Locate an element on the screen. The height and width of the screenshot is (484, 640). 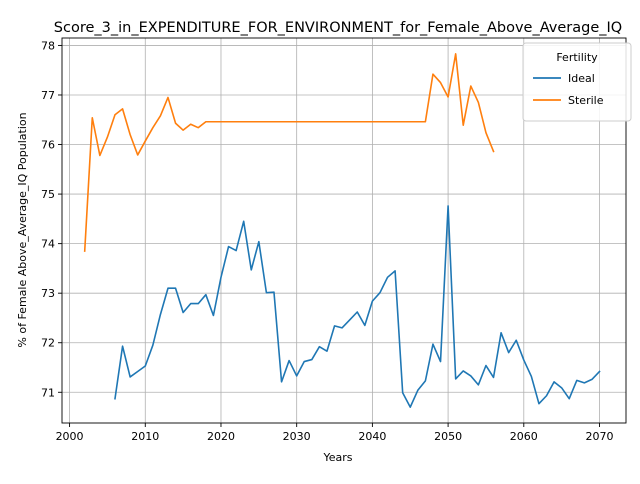
y-tick-label: 77 is located at coordinates (48, 95).